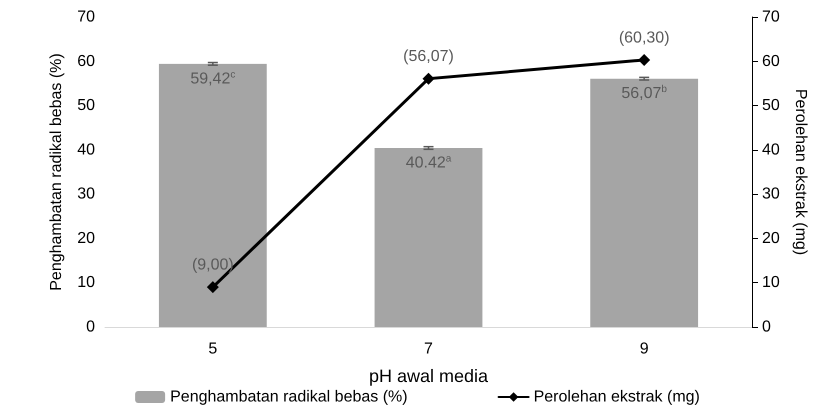 This screenshot has width=835, height=412. I want to click on x-tick-label: 5, so click(213, 349).